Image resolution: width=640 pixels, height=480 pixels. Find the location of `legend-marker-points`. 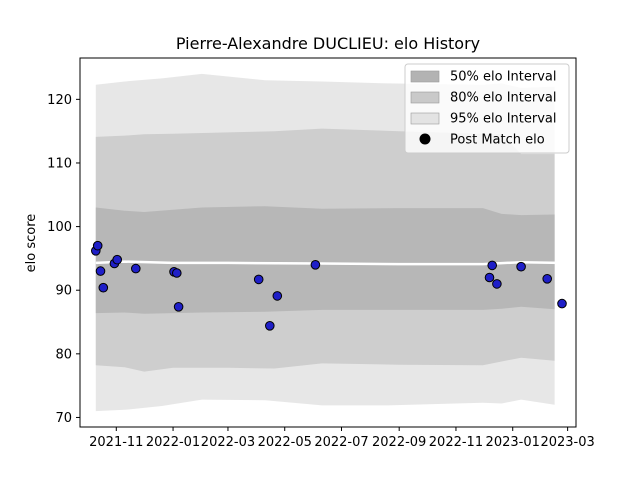

legend-marker-points is located at coordinates (425, 139).